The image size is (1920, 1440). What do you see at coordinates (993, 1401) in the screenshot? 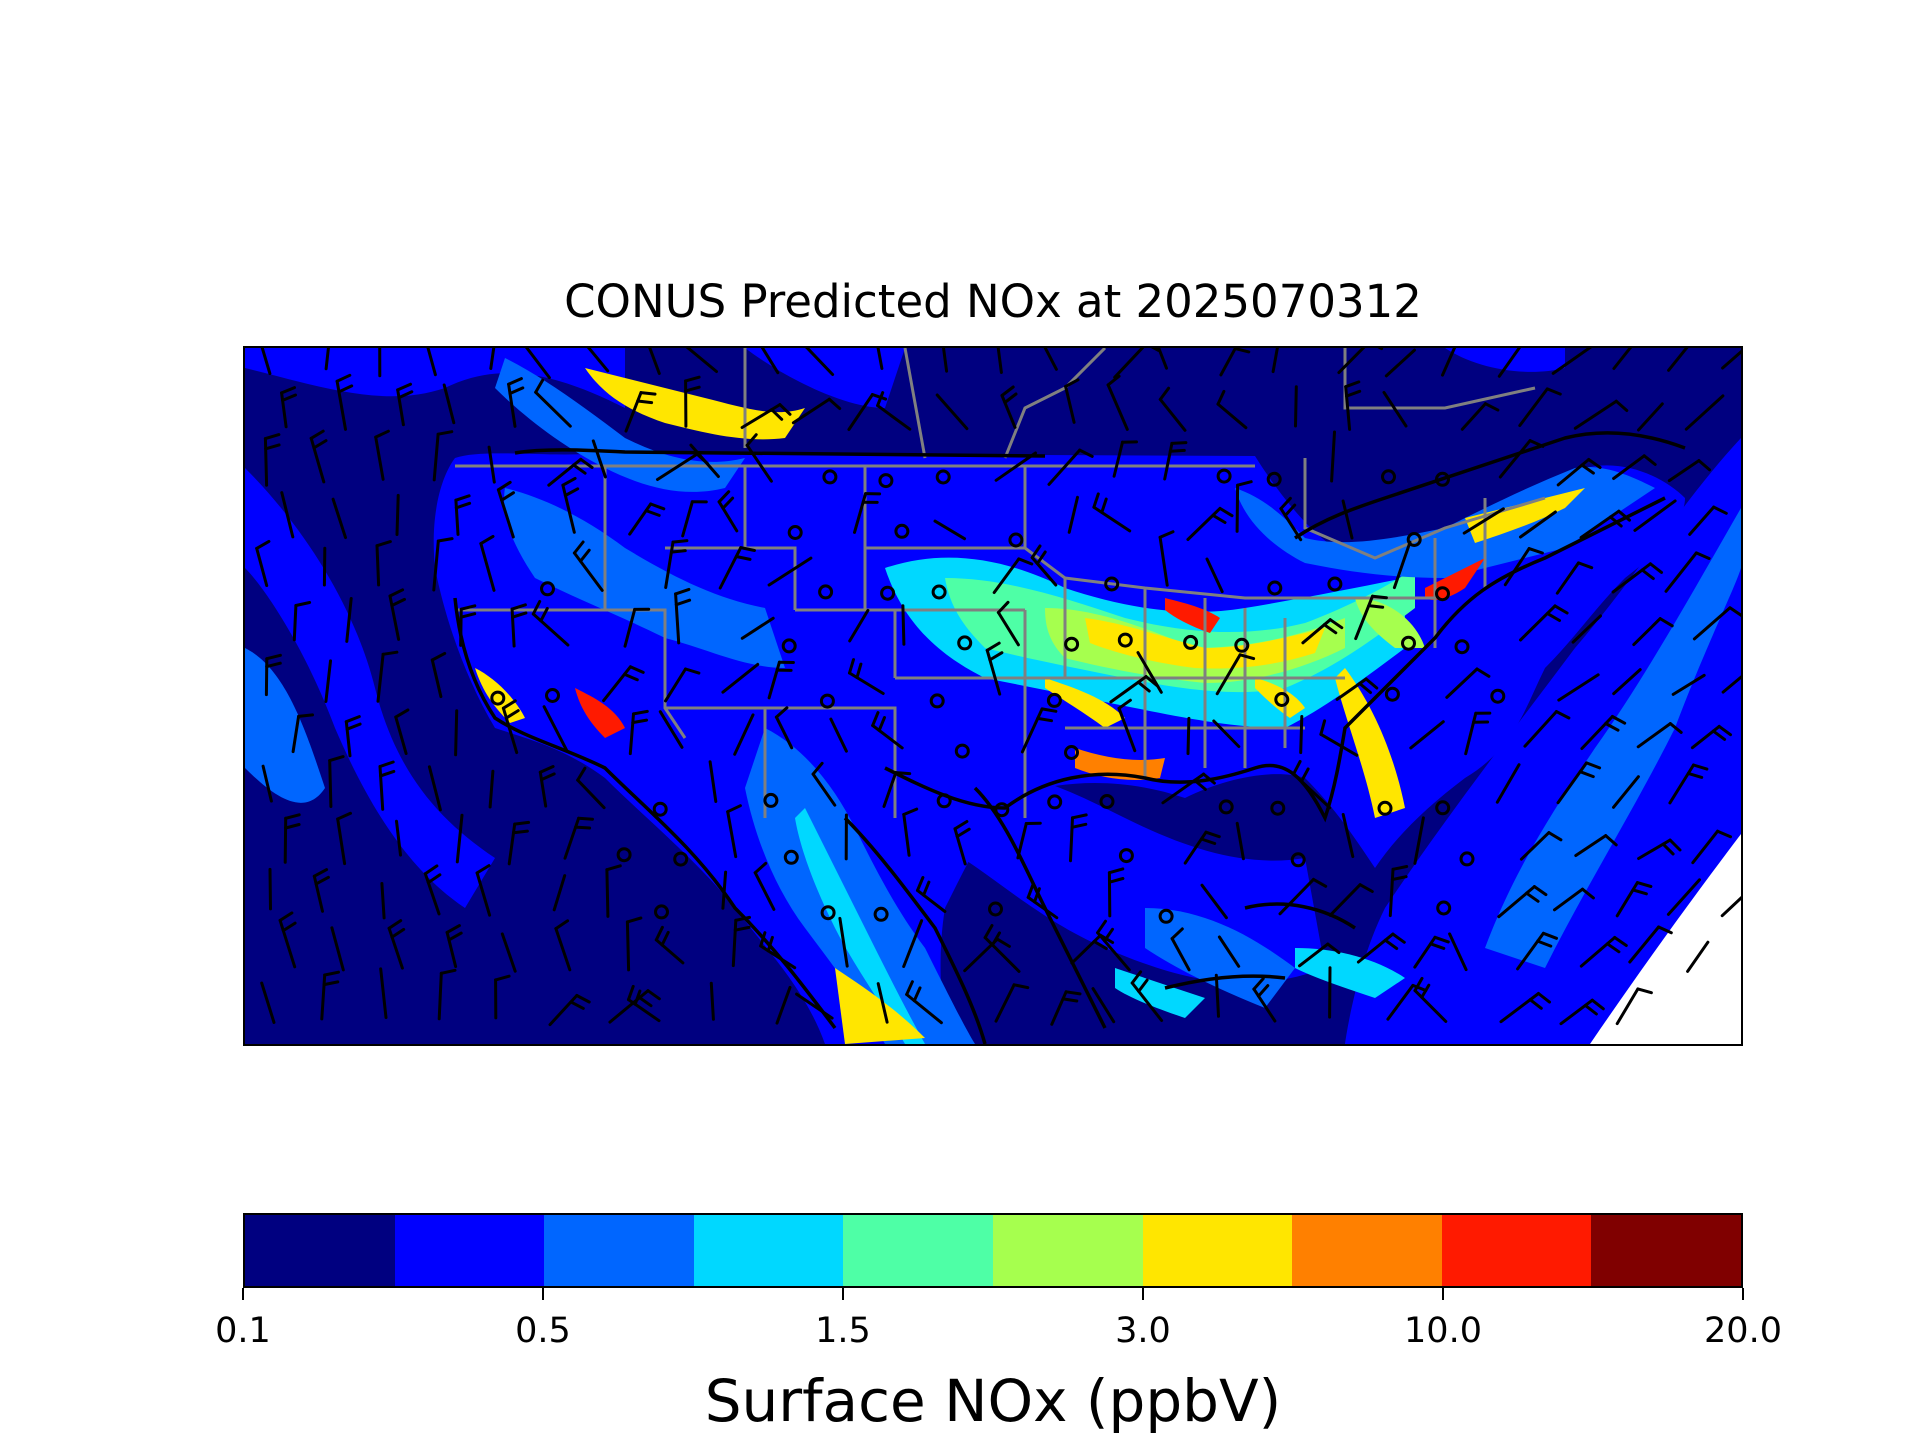
I see `colorbar-title: Surface NOx (ppbV)` at bounding box center [993, 1401].